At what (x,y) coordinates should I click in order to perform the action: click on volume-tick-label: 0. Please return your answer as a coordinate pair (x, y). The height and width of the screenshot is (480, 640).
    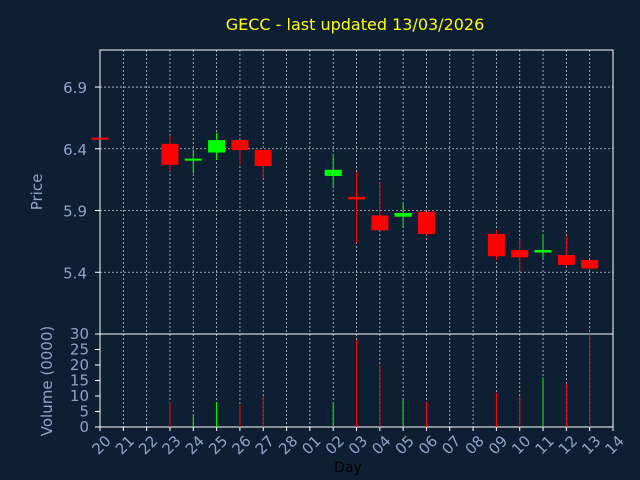
    Looking at the image, I should click on (84, 427).